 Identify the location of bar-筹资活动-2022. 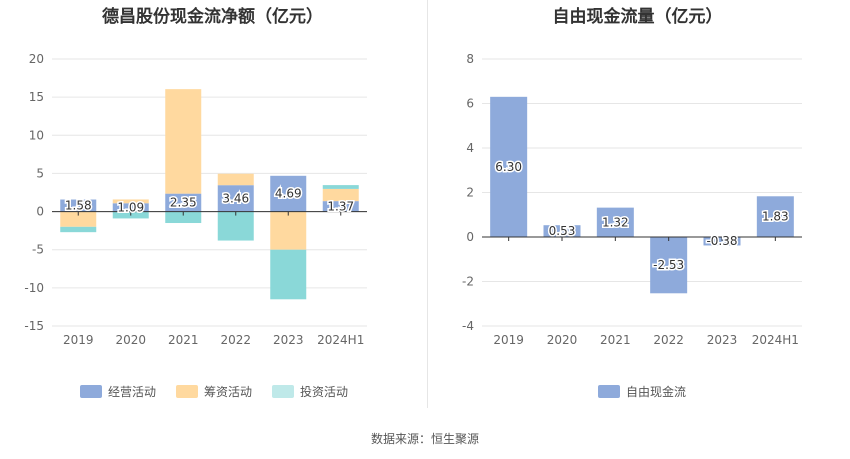
(235, 179).